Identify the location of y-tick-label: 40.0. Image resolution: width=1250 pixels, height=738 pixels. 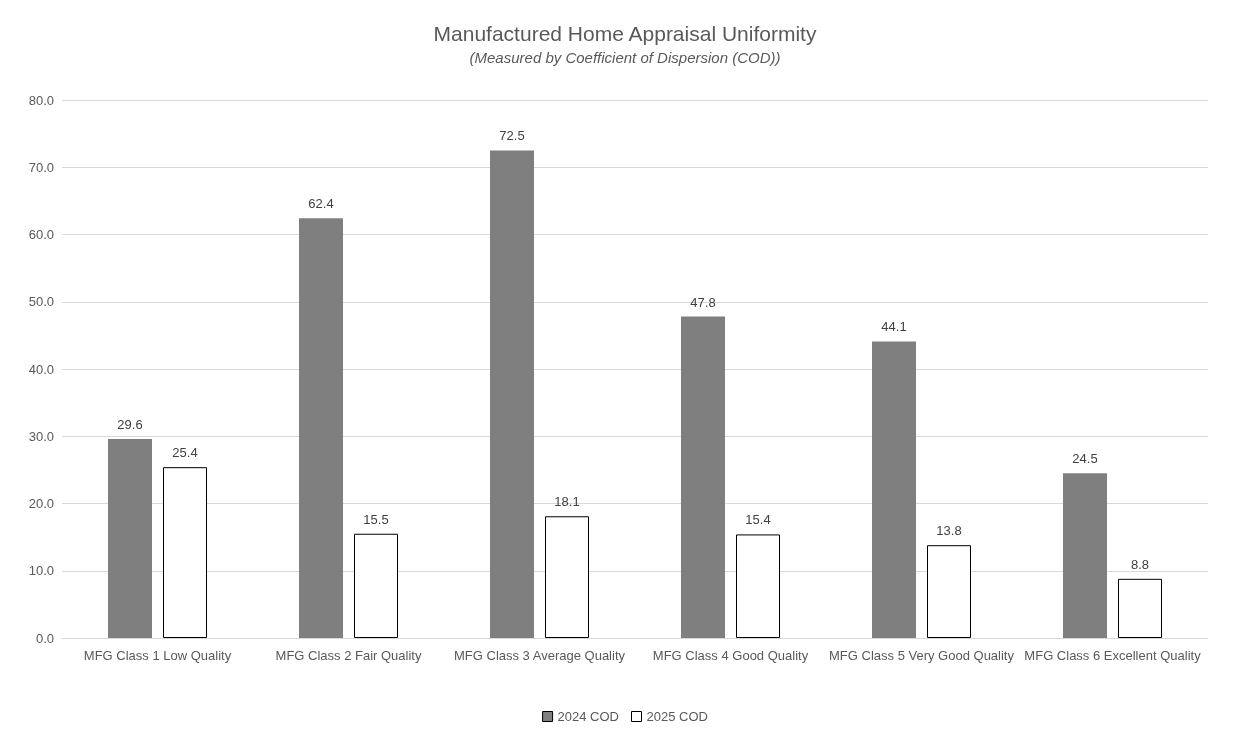
(41, 369).